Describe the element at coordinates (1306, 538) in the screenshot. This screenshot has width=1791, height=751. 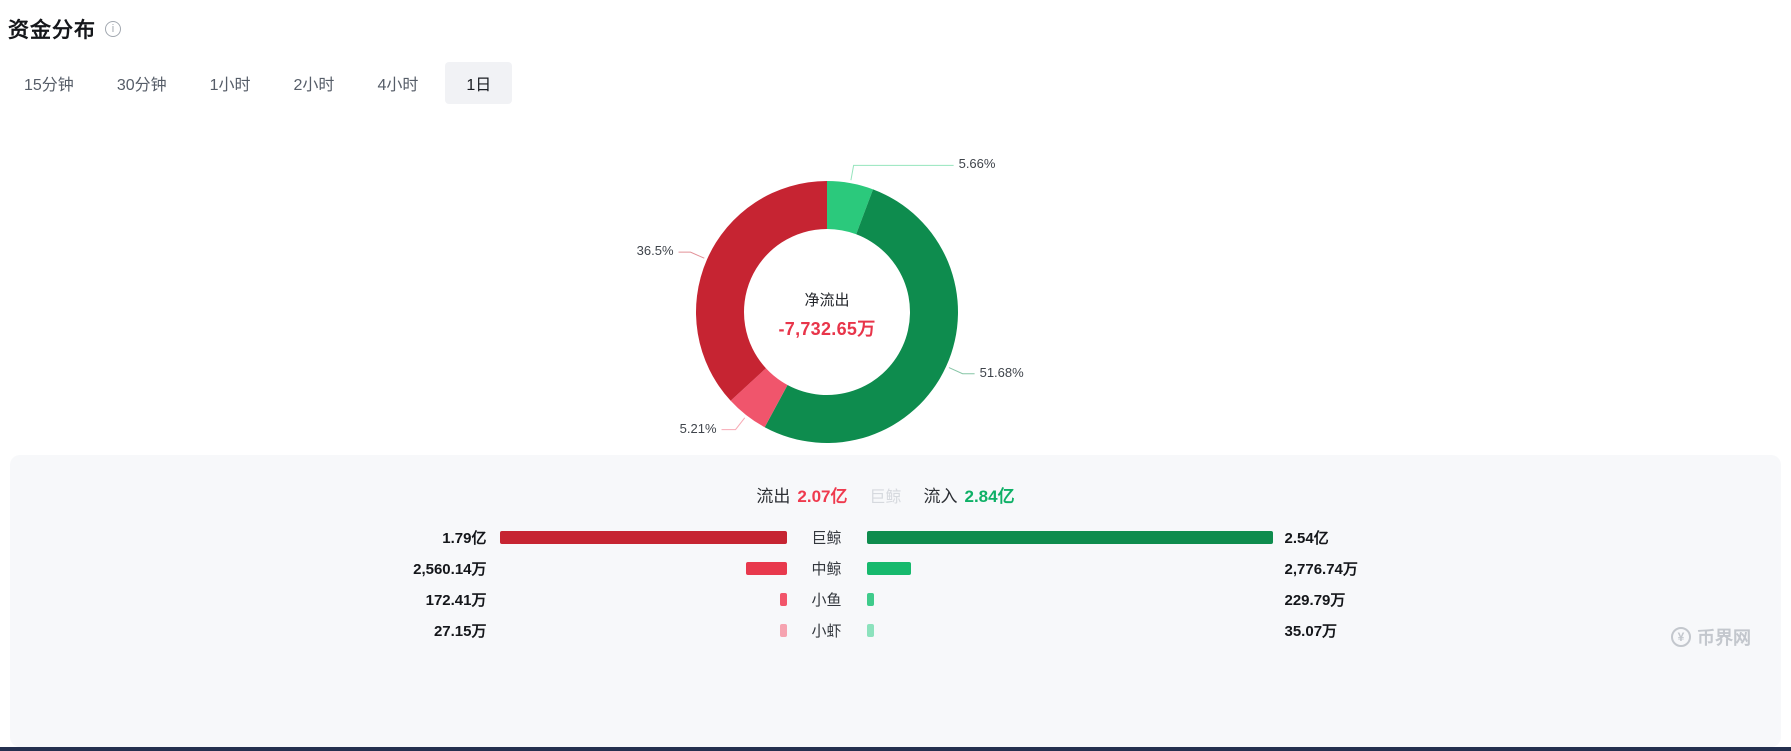
I see `inflow-value: 2.54亿` at that location.